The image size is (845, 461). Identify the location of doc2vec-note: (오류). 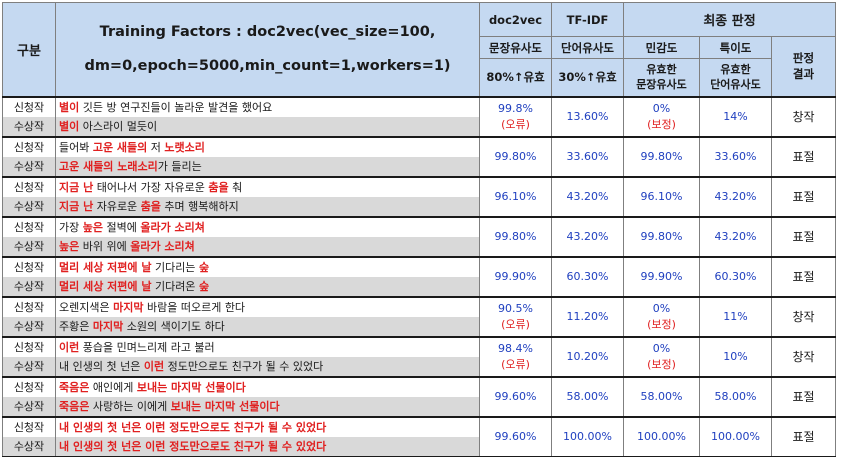
(515, 124).